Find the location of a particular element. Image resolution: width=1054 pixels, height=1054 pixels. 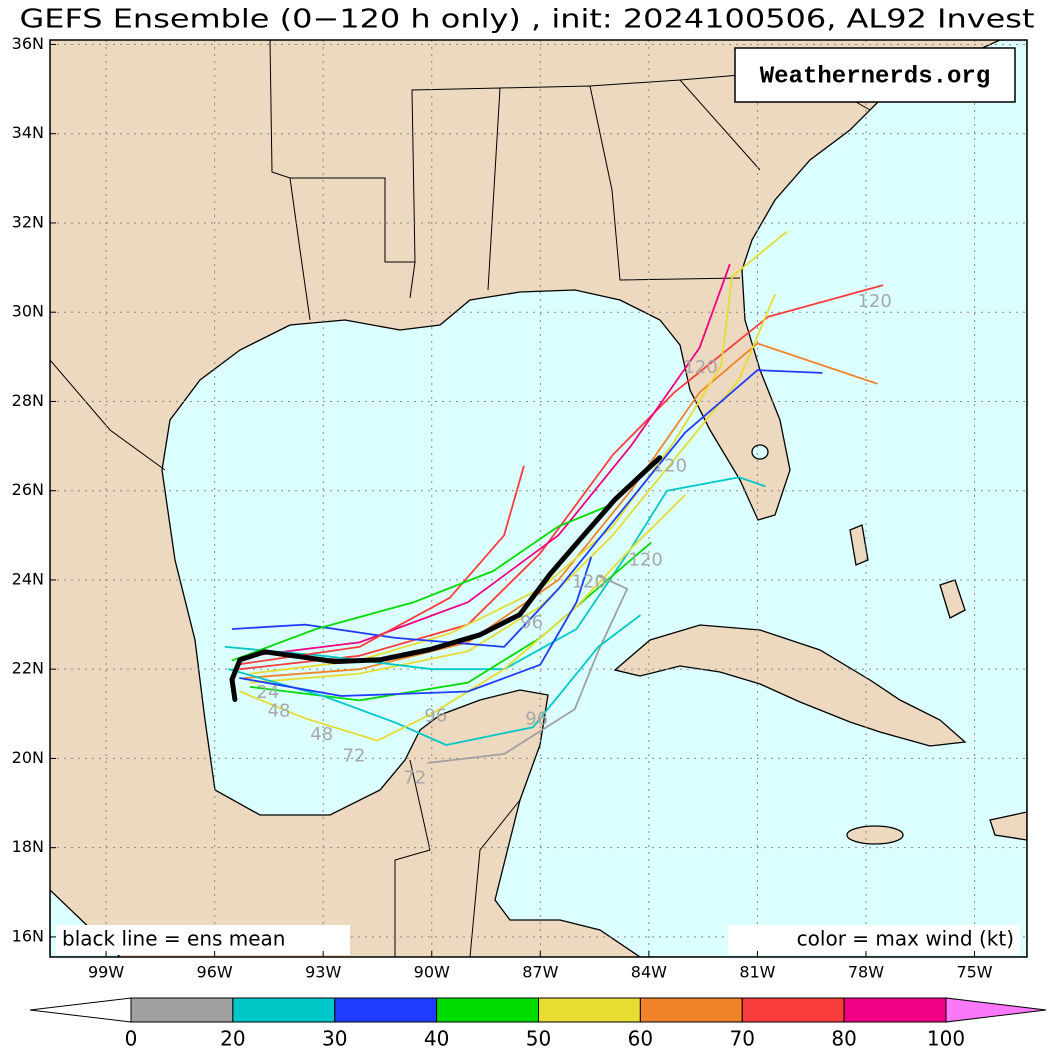

hispaniola is located at coordinates (1008, 826).